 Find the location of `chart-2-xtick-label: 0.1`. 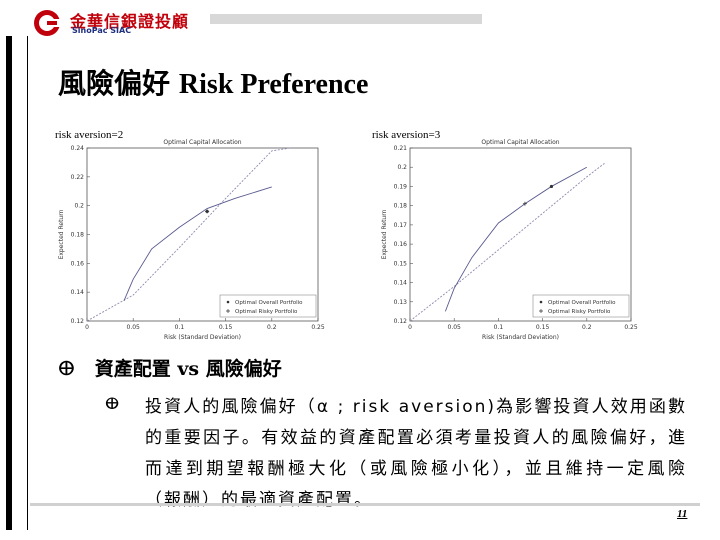

chart-2-xtick-label: 0.1 is located at coordinates (499, 327).